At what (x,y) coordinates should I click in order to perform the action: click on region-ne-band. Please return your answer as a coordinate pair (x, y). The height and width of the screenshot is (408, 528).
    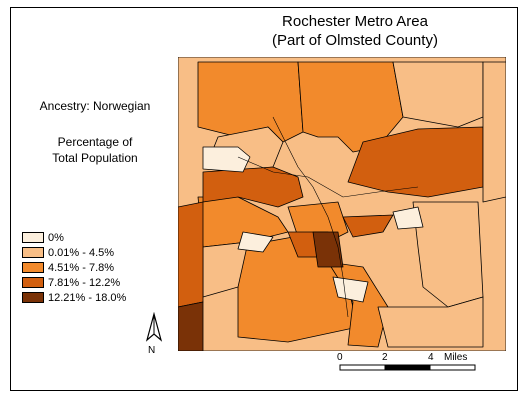
    Looking at the image, I should click on (415, 162).